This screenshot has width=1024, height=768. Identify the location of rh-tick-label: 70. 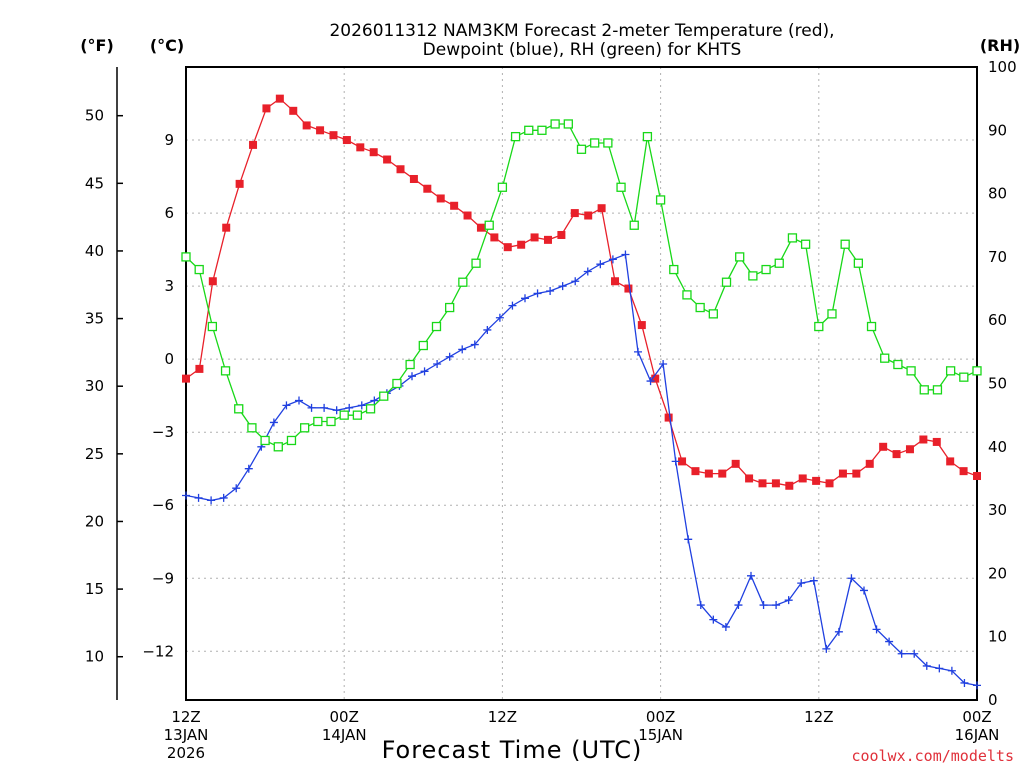
(997, 257).